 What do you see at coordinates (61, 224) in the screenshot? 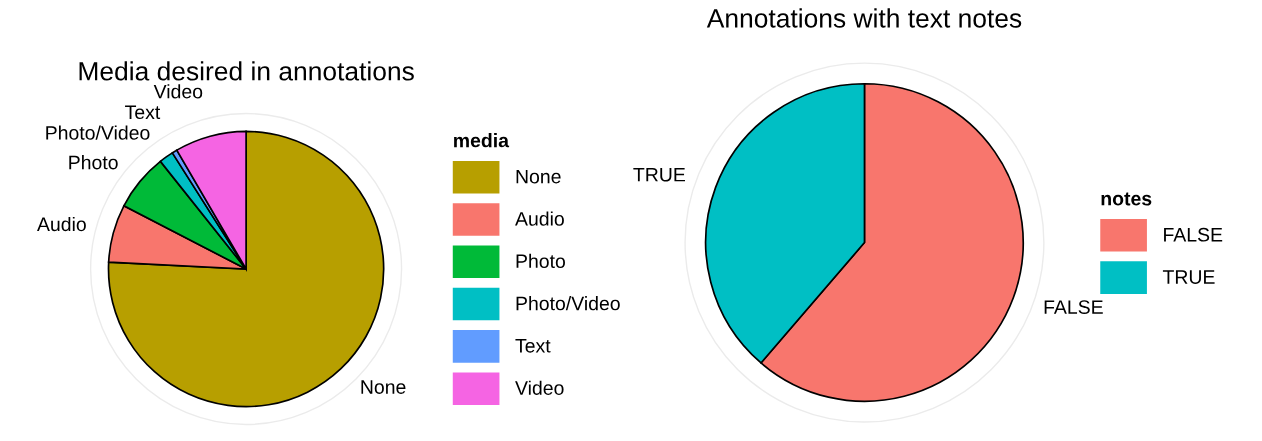
I see `slice-label: Audio` at bounding box center [61, 224].